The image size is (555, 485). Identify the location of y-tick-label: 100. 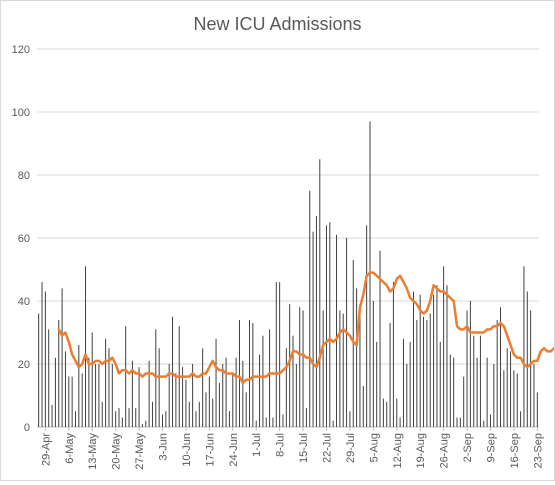
(21, 113).